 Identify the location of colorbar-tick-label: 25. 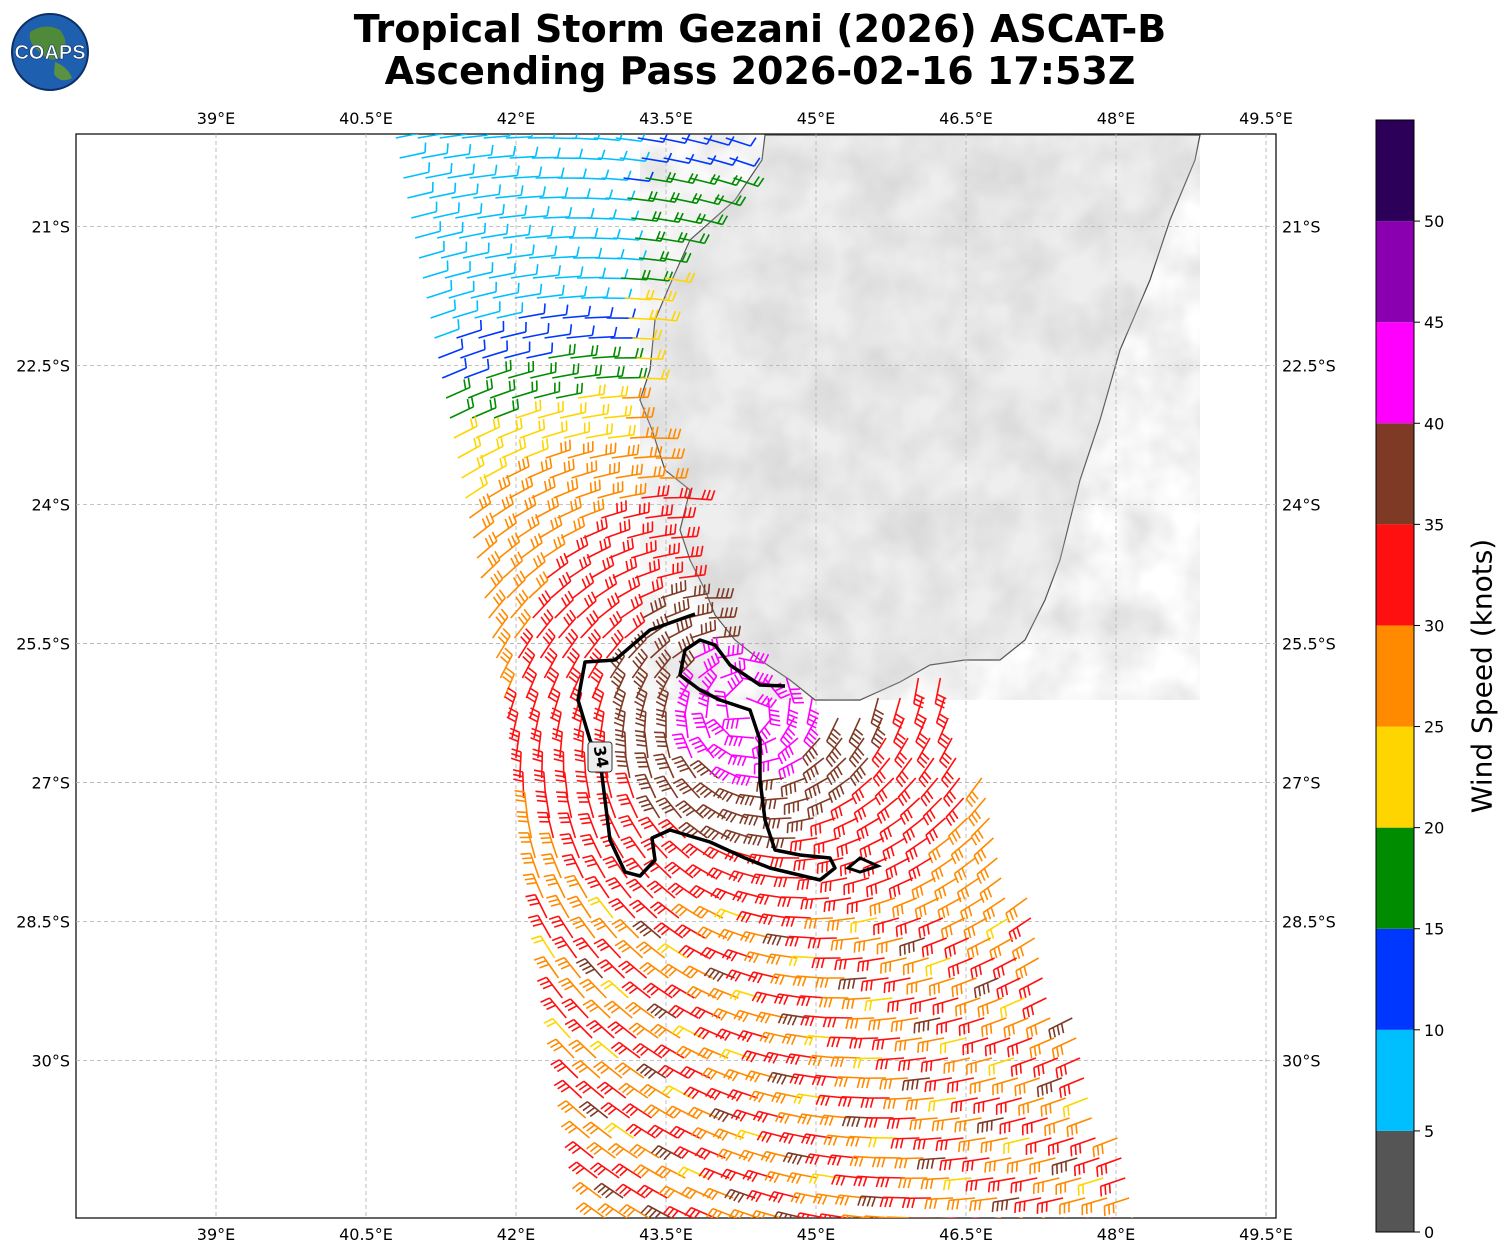
(1434, 727).